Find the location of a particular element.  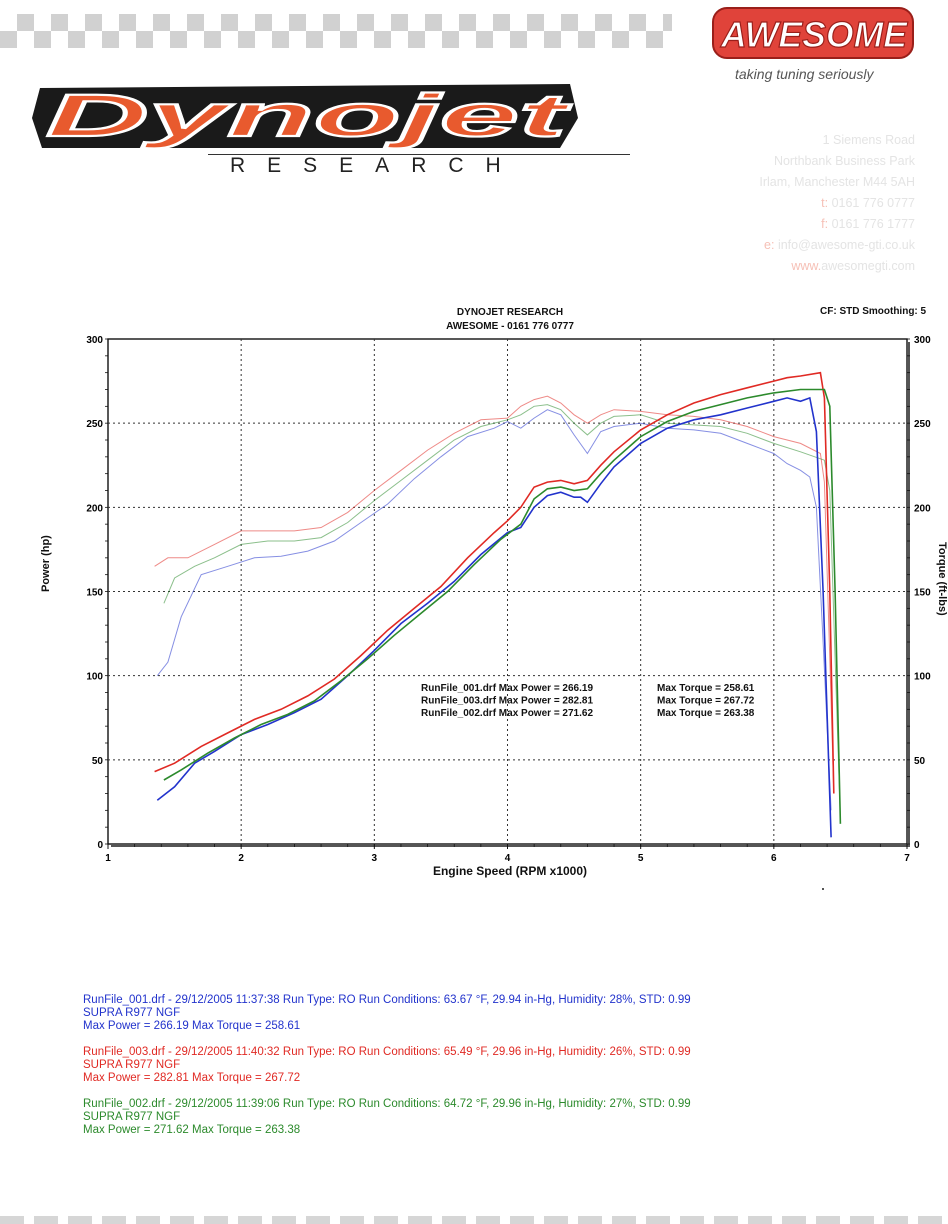

x-tick-label: 6 is located at coordinates (774, 858).